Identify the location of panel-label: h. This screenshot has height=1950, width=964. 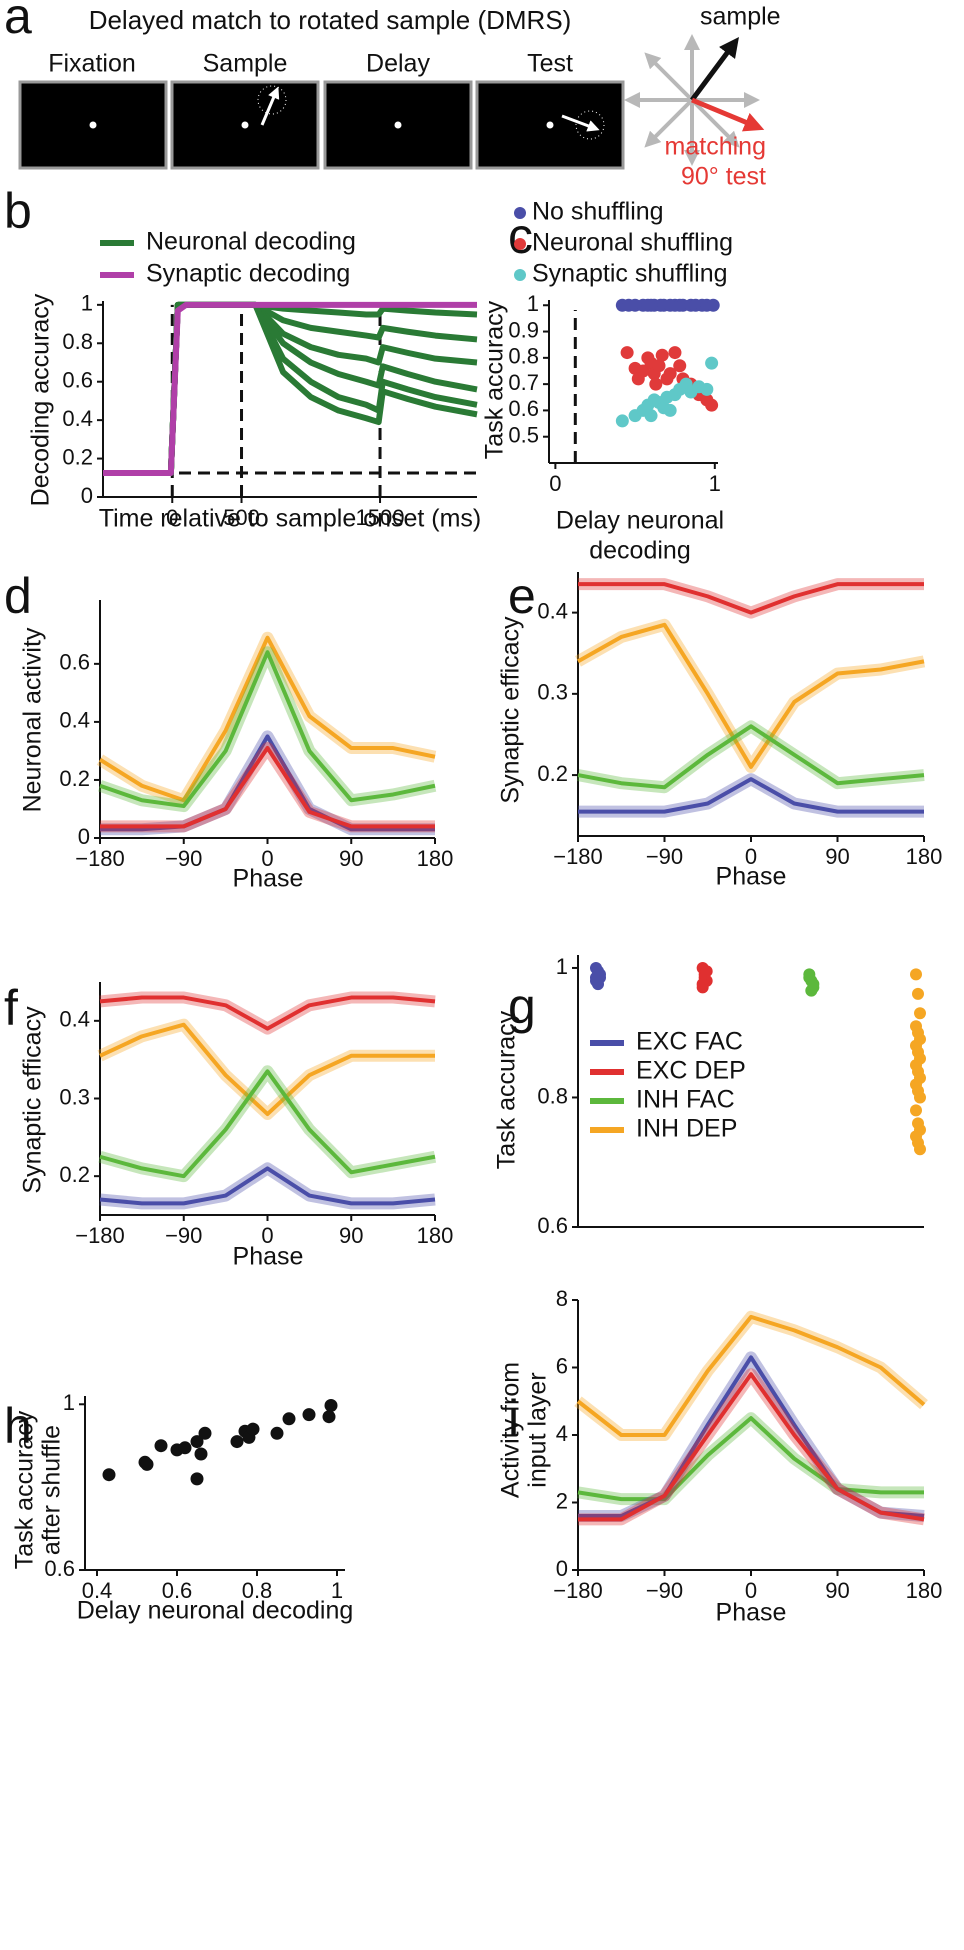
(18, 1426).